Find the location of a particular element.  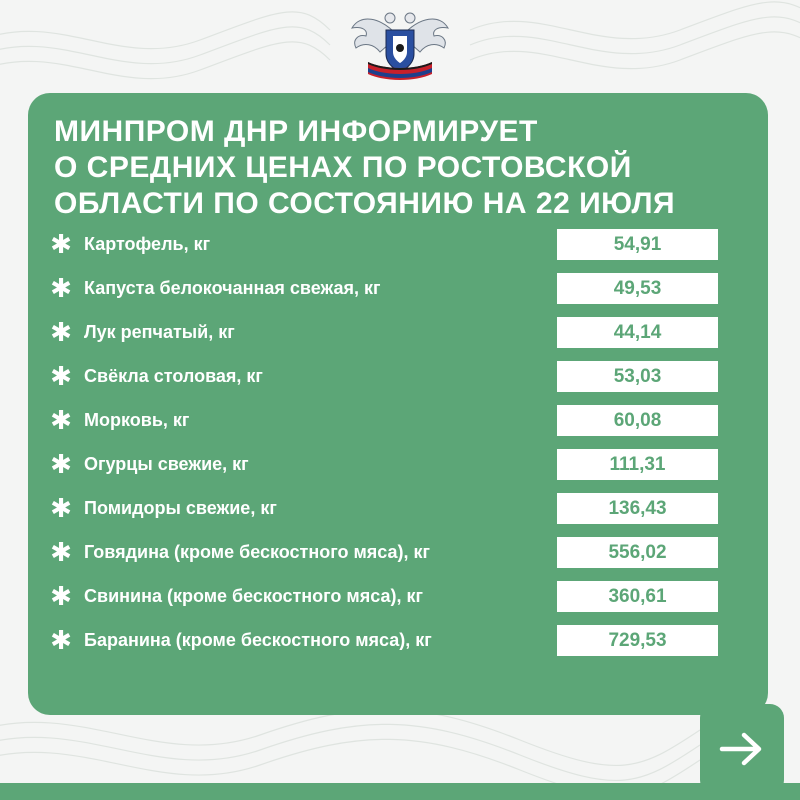

arrow-right-icon is located at coordinates (740, 749).